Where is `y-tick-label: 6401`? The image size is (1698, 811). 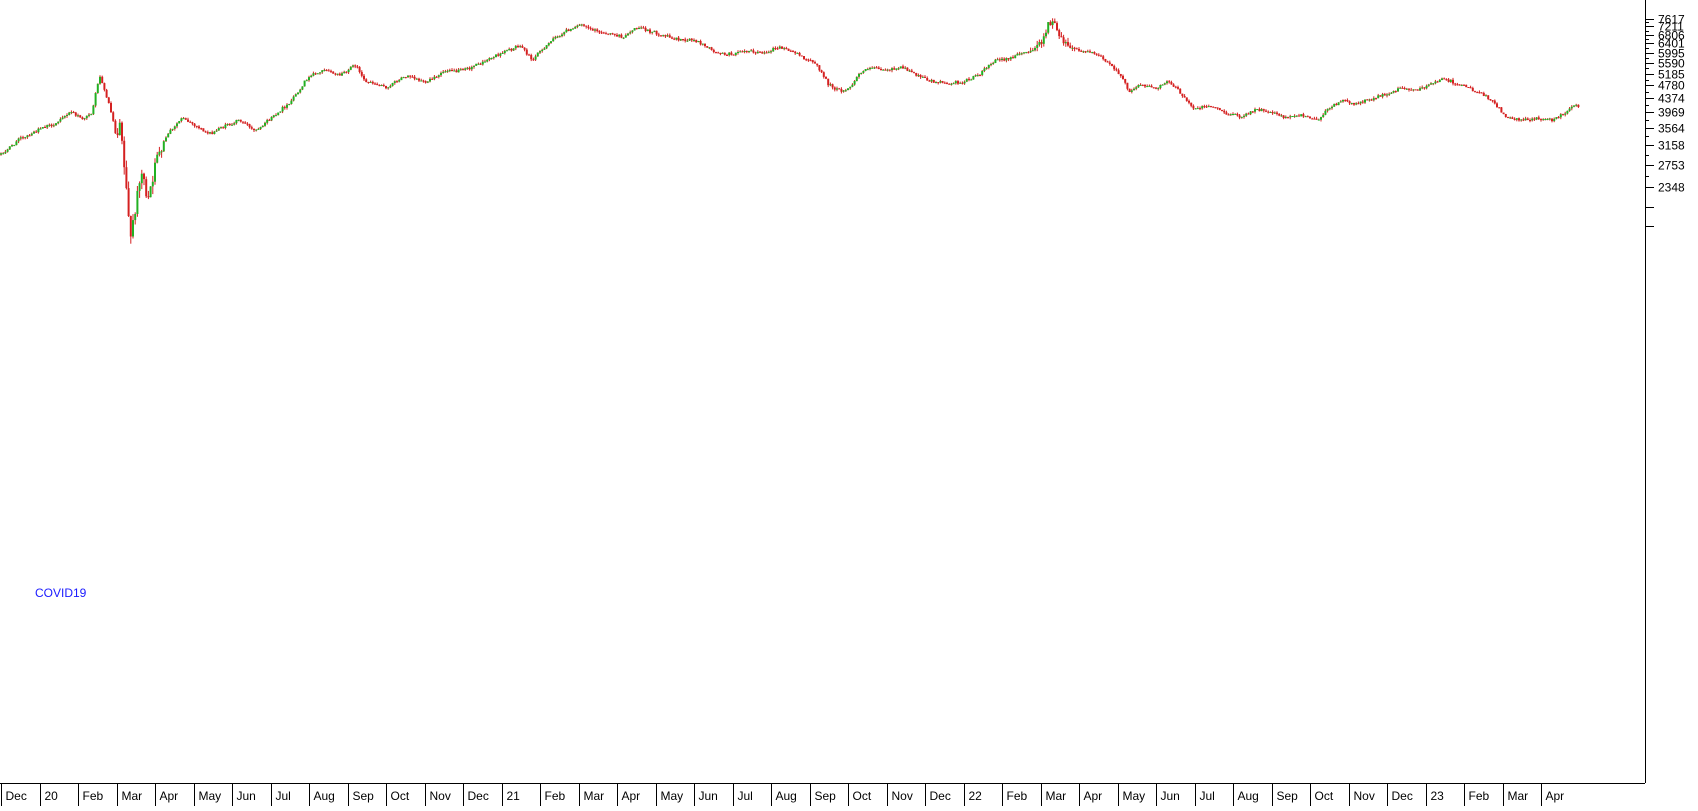 y-tick-label: 6401 is located at coordinates (1671, 44).